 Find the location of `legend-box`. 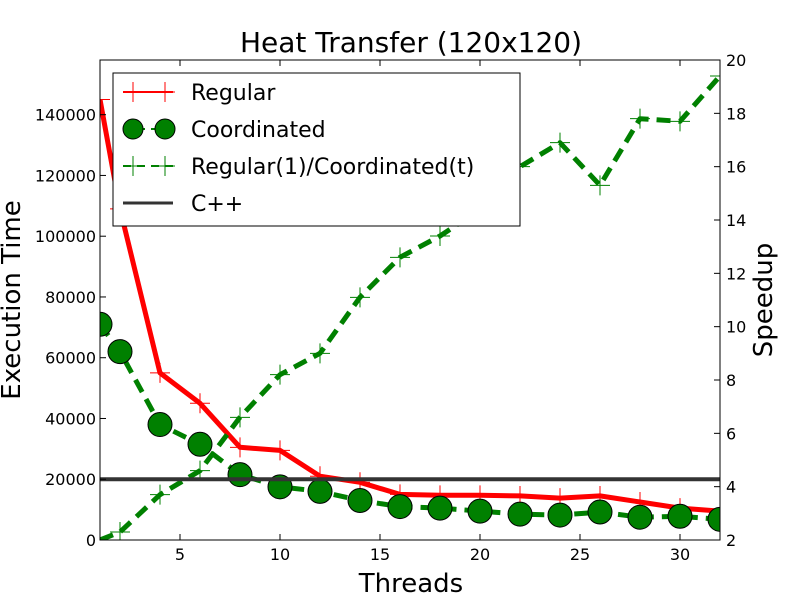

legend-box is located at coordinates (316, 149).